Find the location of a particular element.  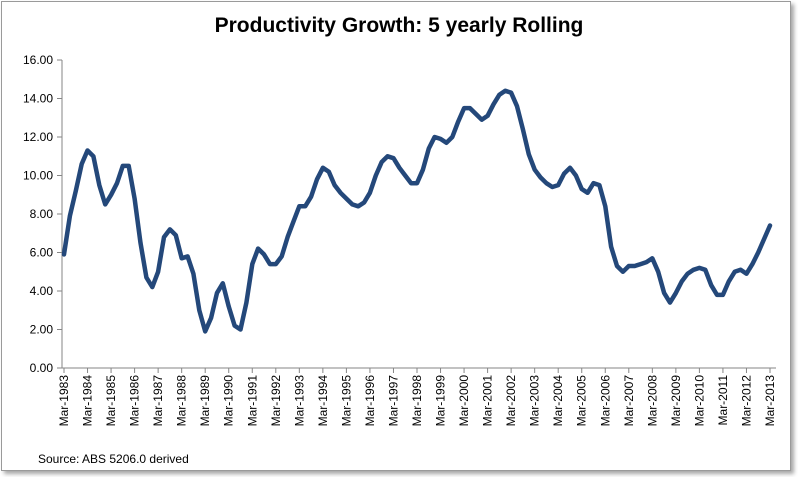

x-tick-label: Mar-1985 is located at coordinates (111, 401).